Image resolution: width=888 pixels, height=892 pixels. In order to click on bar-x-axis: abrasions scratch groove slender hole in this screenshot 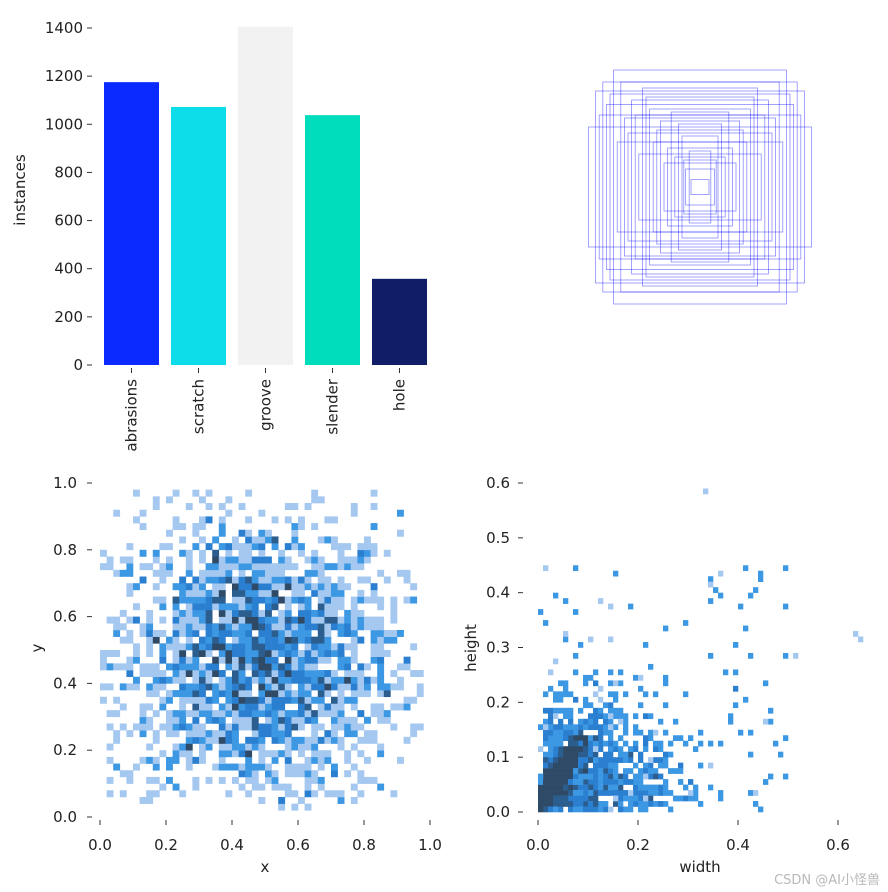, I will do `click(266, 410)`.